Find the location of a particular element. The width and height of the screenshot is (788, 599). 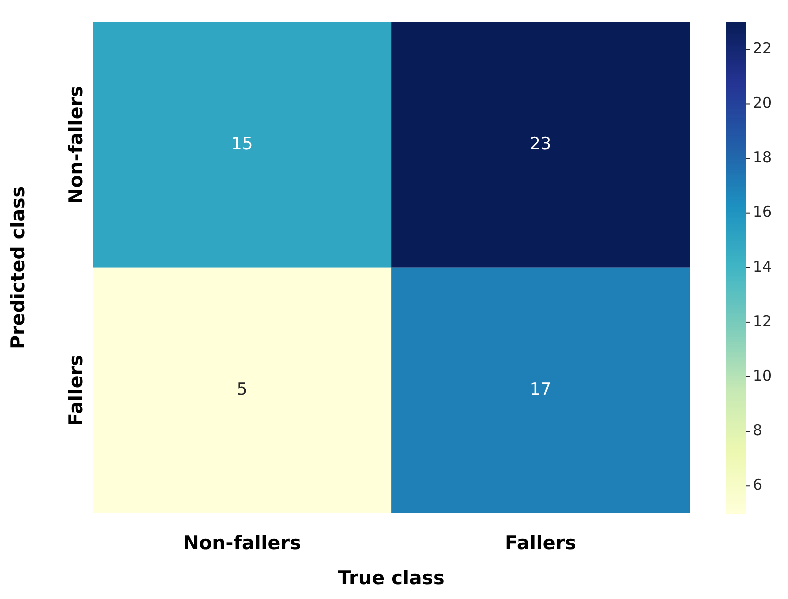

data-label: 15 is located at coordinates (243, 144).